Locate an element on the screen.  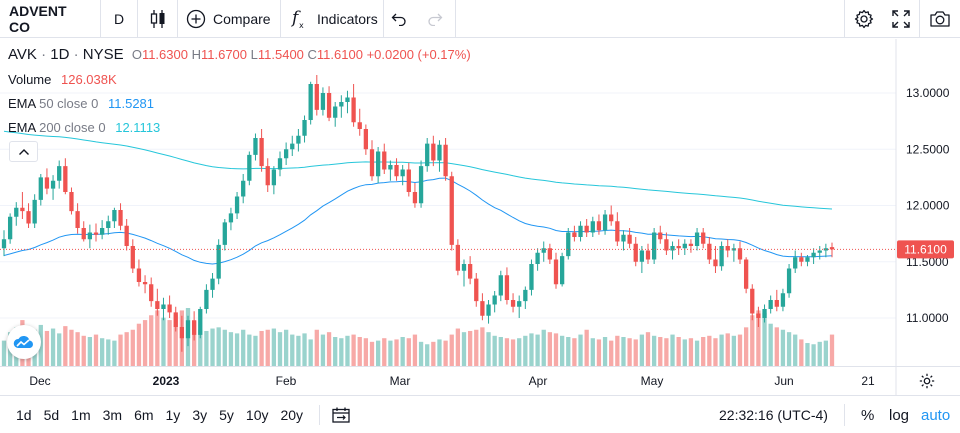
high-value: 11.6700 is located at coordinates (224, 54).